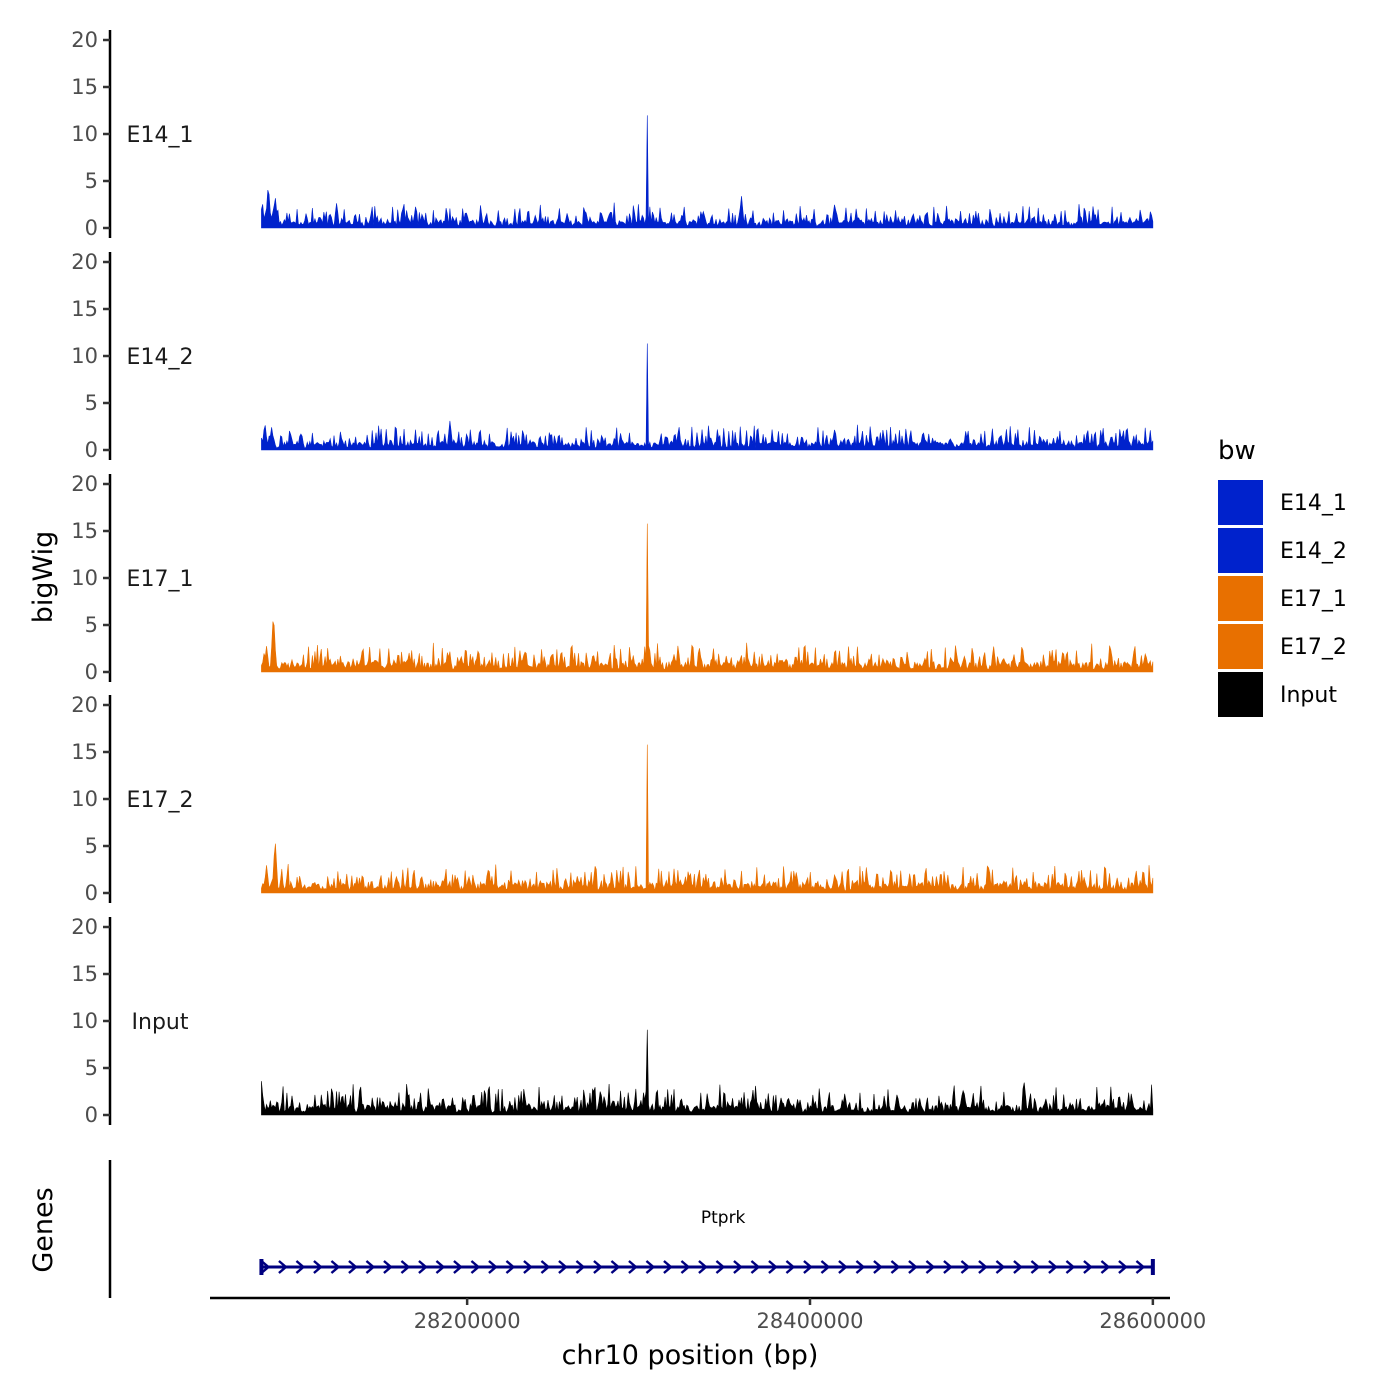 The image size is (1400, 1400). I want to click on panel-label: E17_2, so click(160, 800).